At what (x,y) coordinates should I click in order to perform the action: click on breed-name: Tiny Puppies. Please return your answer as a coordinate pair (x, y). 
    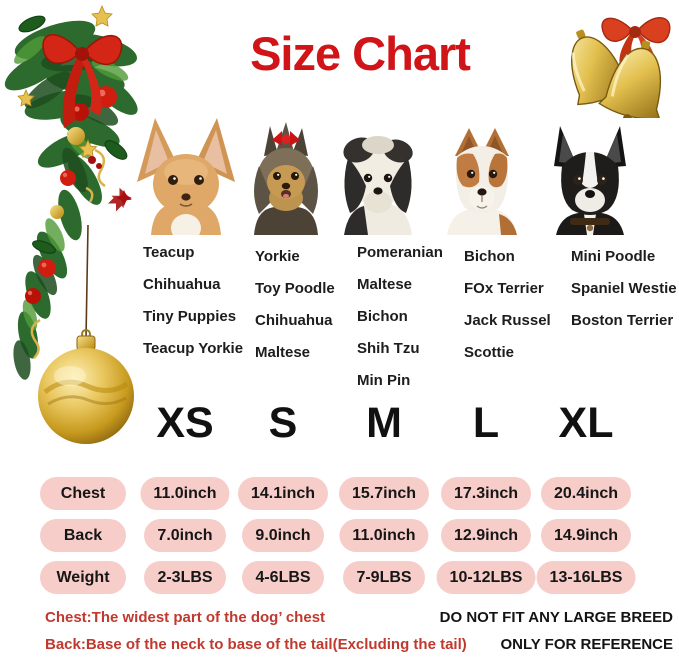
    Looking at the image, I should click on (190, 316).